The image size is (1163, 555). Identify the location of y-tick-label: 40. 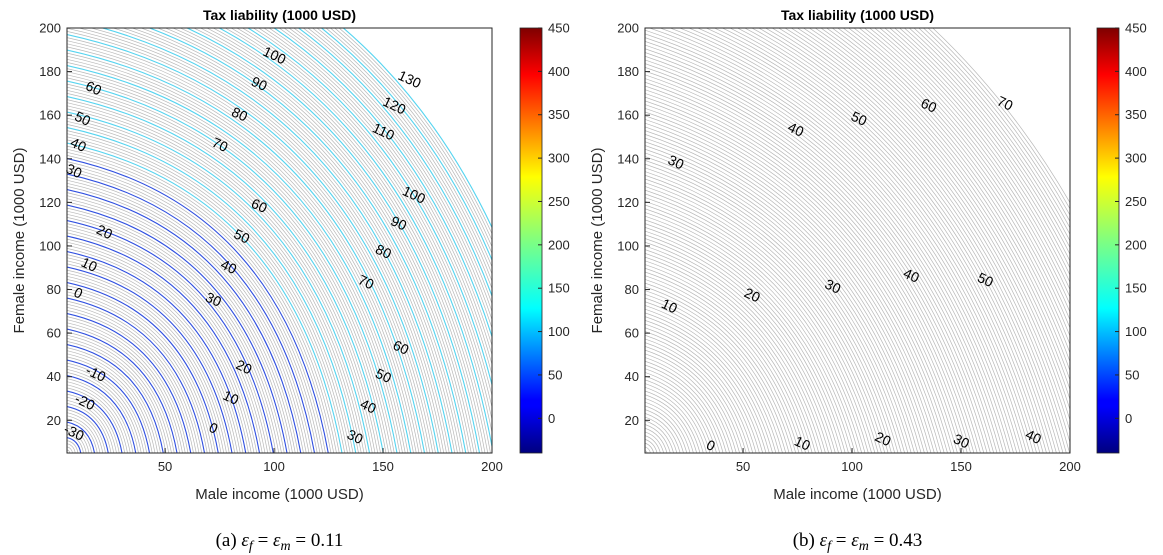
(632, 376).